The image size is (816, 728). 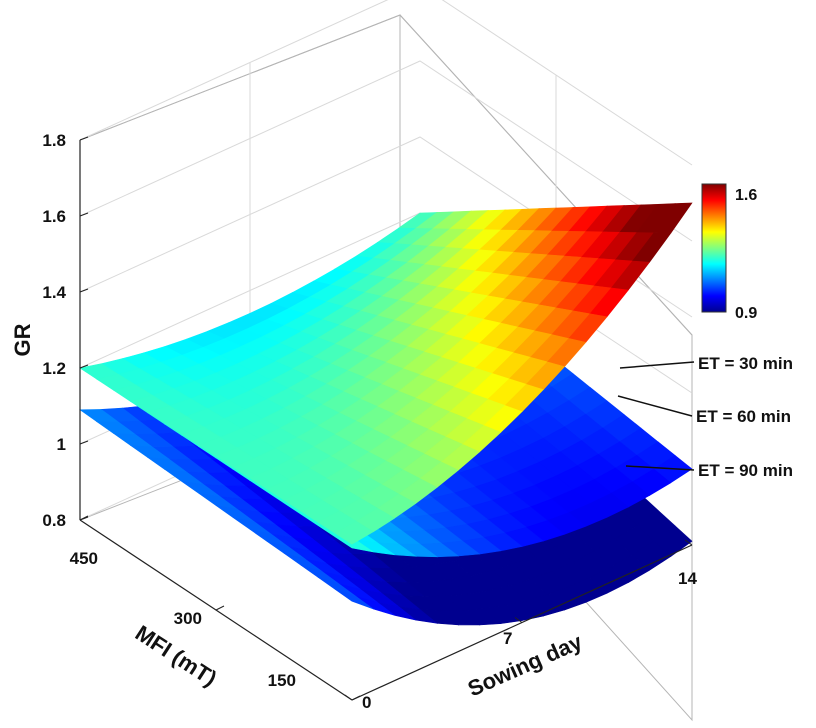 I want to click on z-tick-label: 1.2, so click(x=54, y=368).